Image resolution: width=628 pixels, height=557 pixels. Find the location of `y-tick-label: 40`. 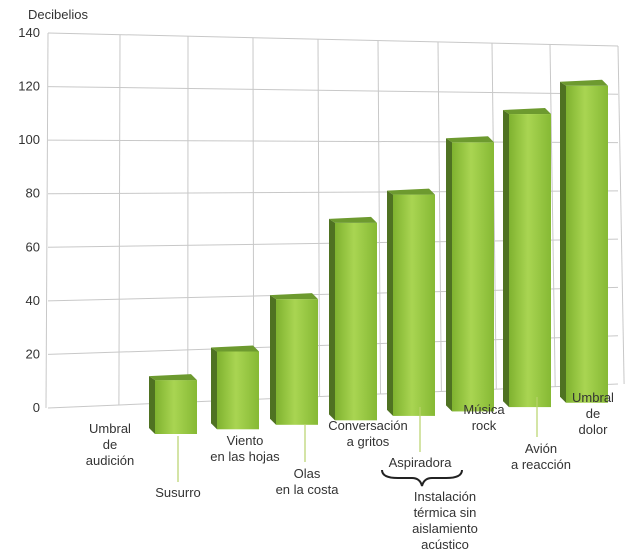

y-tick-label: 40 is located at coordinates (33, 300).